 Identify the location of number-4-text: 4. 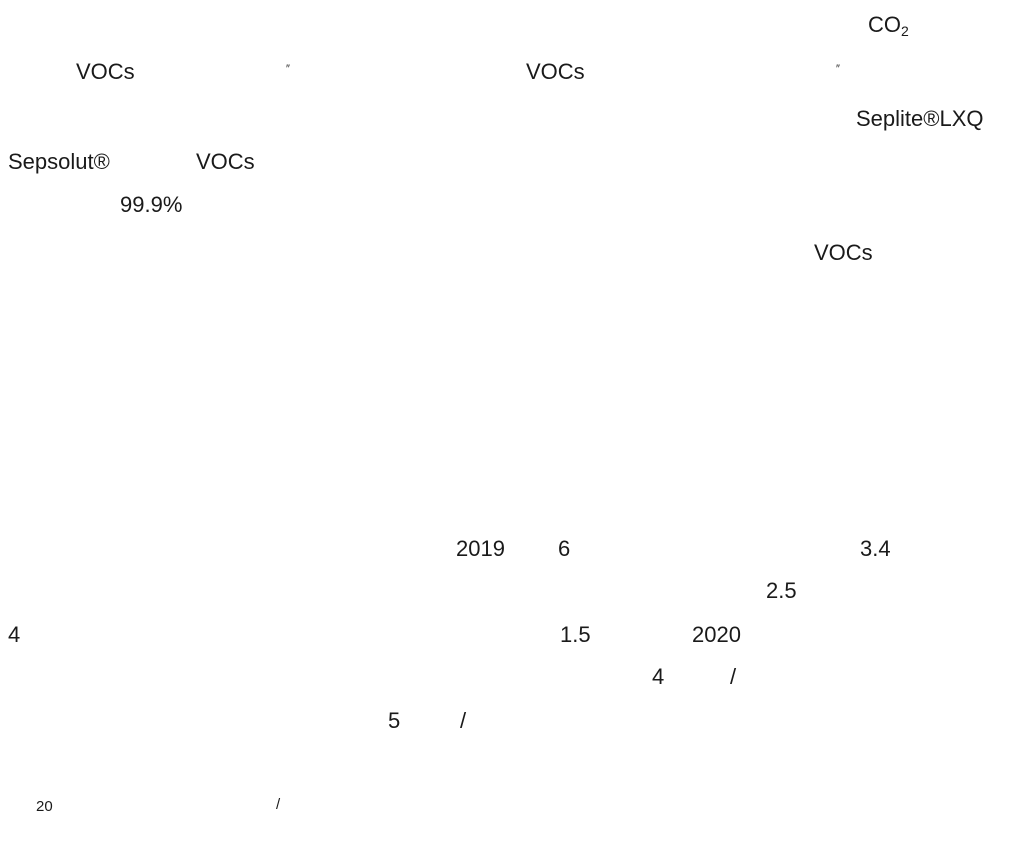
(14, 634).